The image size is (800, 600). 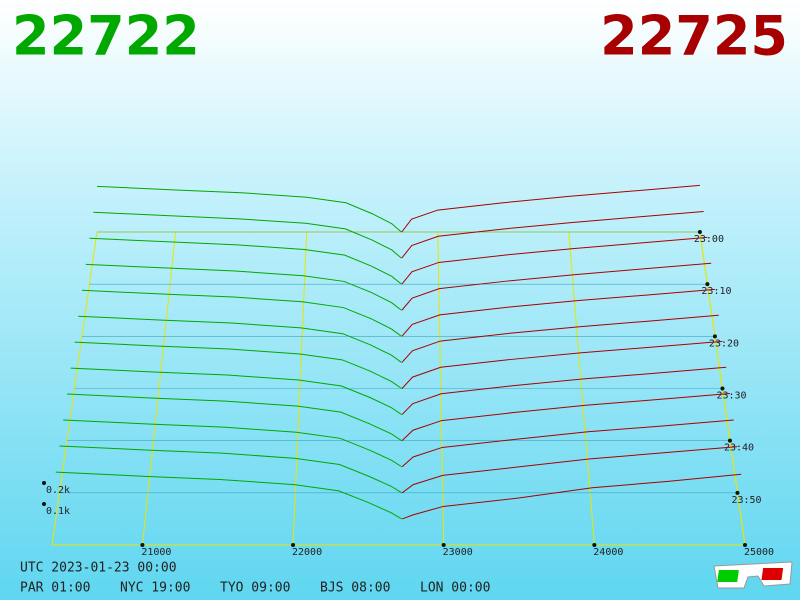 I want to click on time-zone: BJS 08:00, so click(x=355, y=588).